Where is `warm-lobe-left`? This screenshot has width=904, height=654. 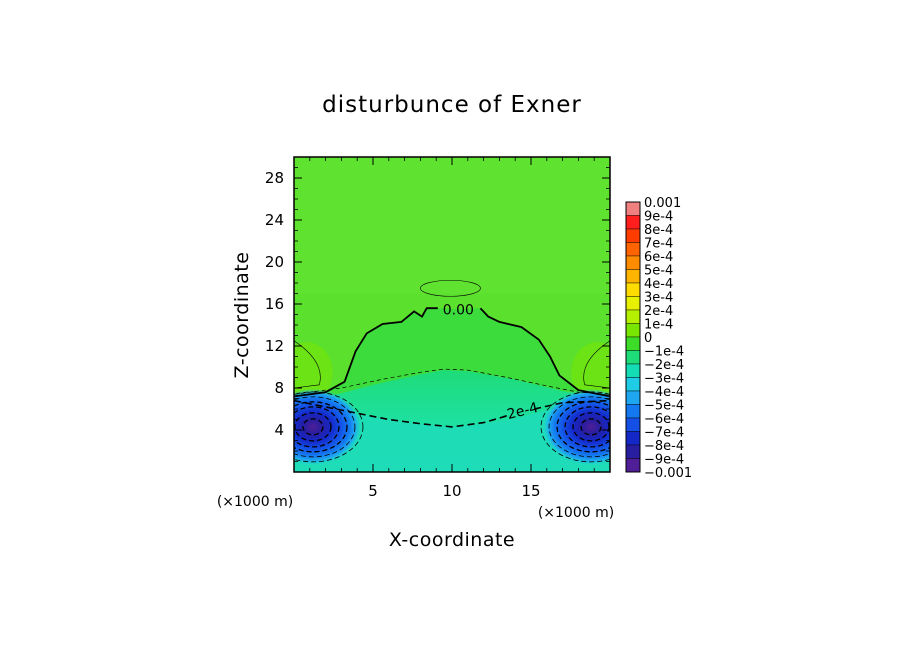
warm-lobe-left is located at coordinates (313, 372).